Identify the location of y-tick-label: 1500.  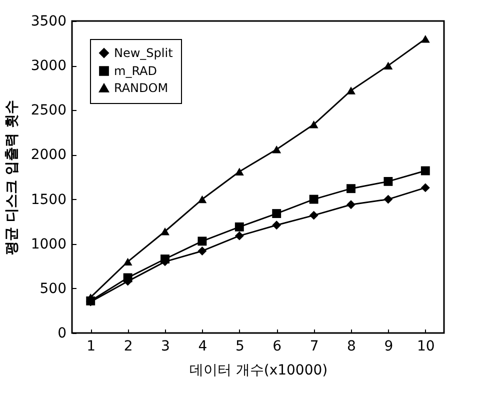
(48, 200).